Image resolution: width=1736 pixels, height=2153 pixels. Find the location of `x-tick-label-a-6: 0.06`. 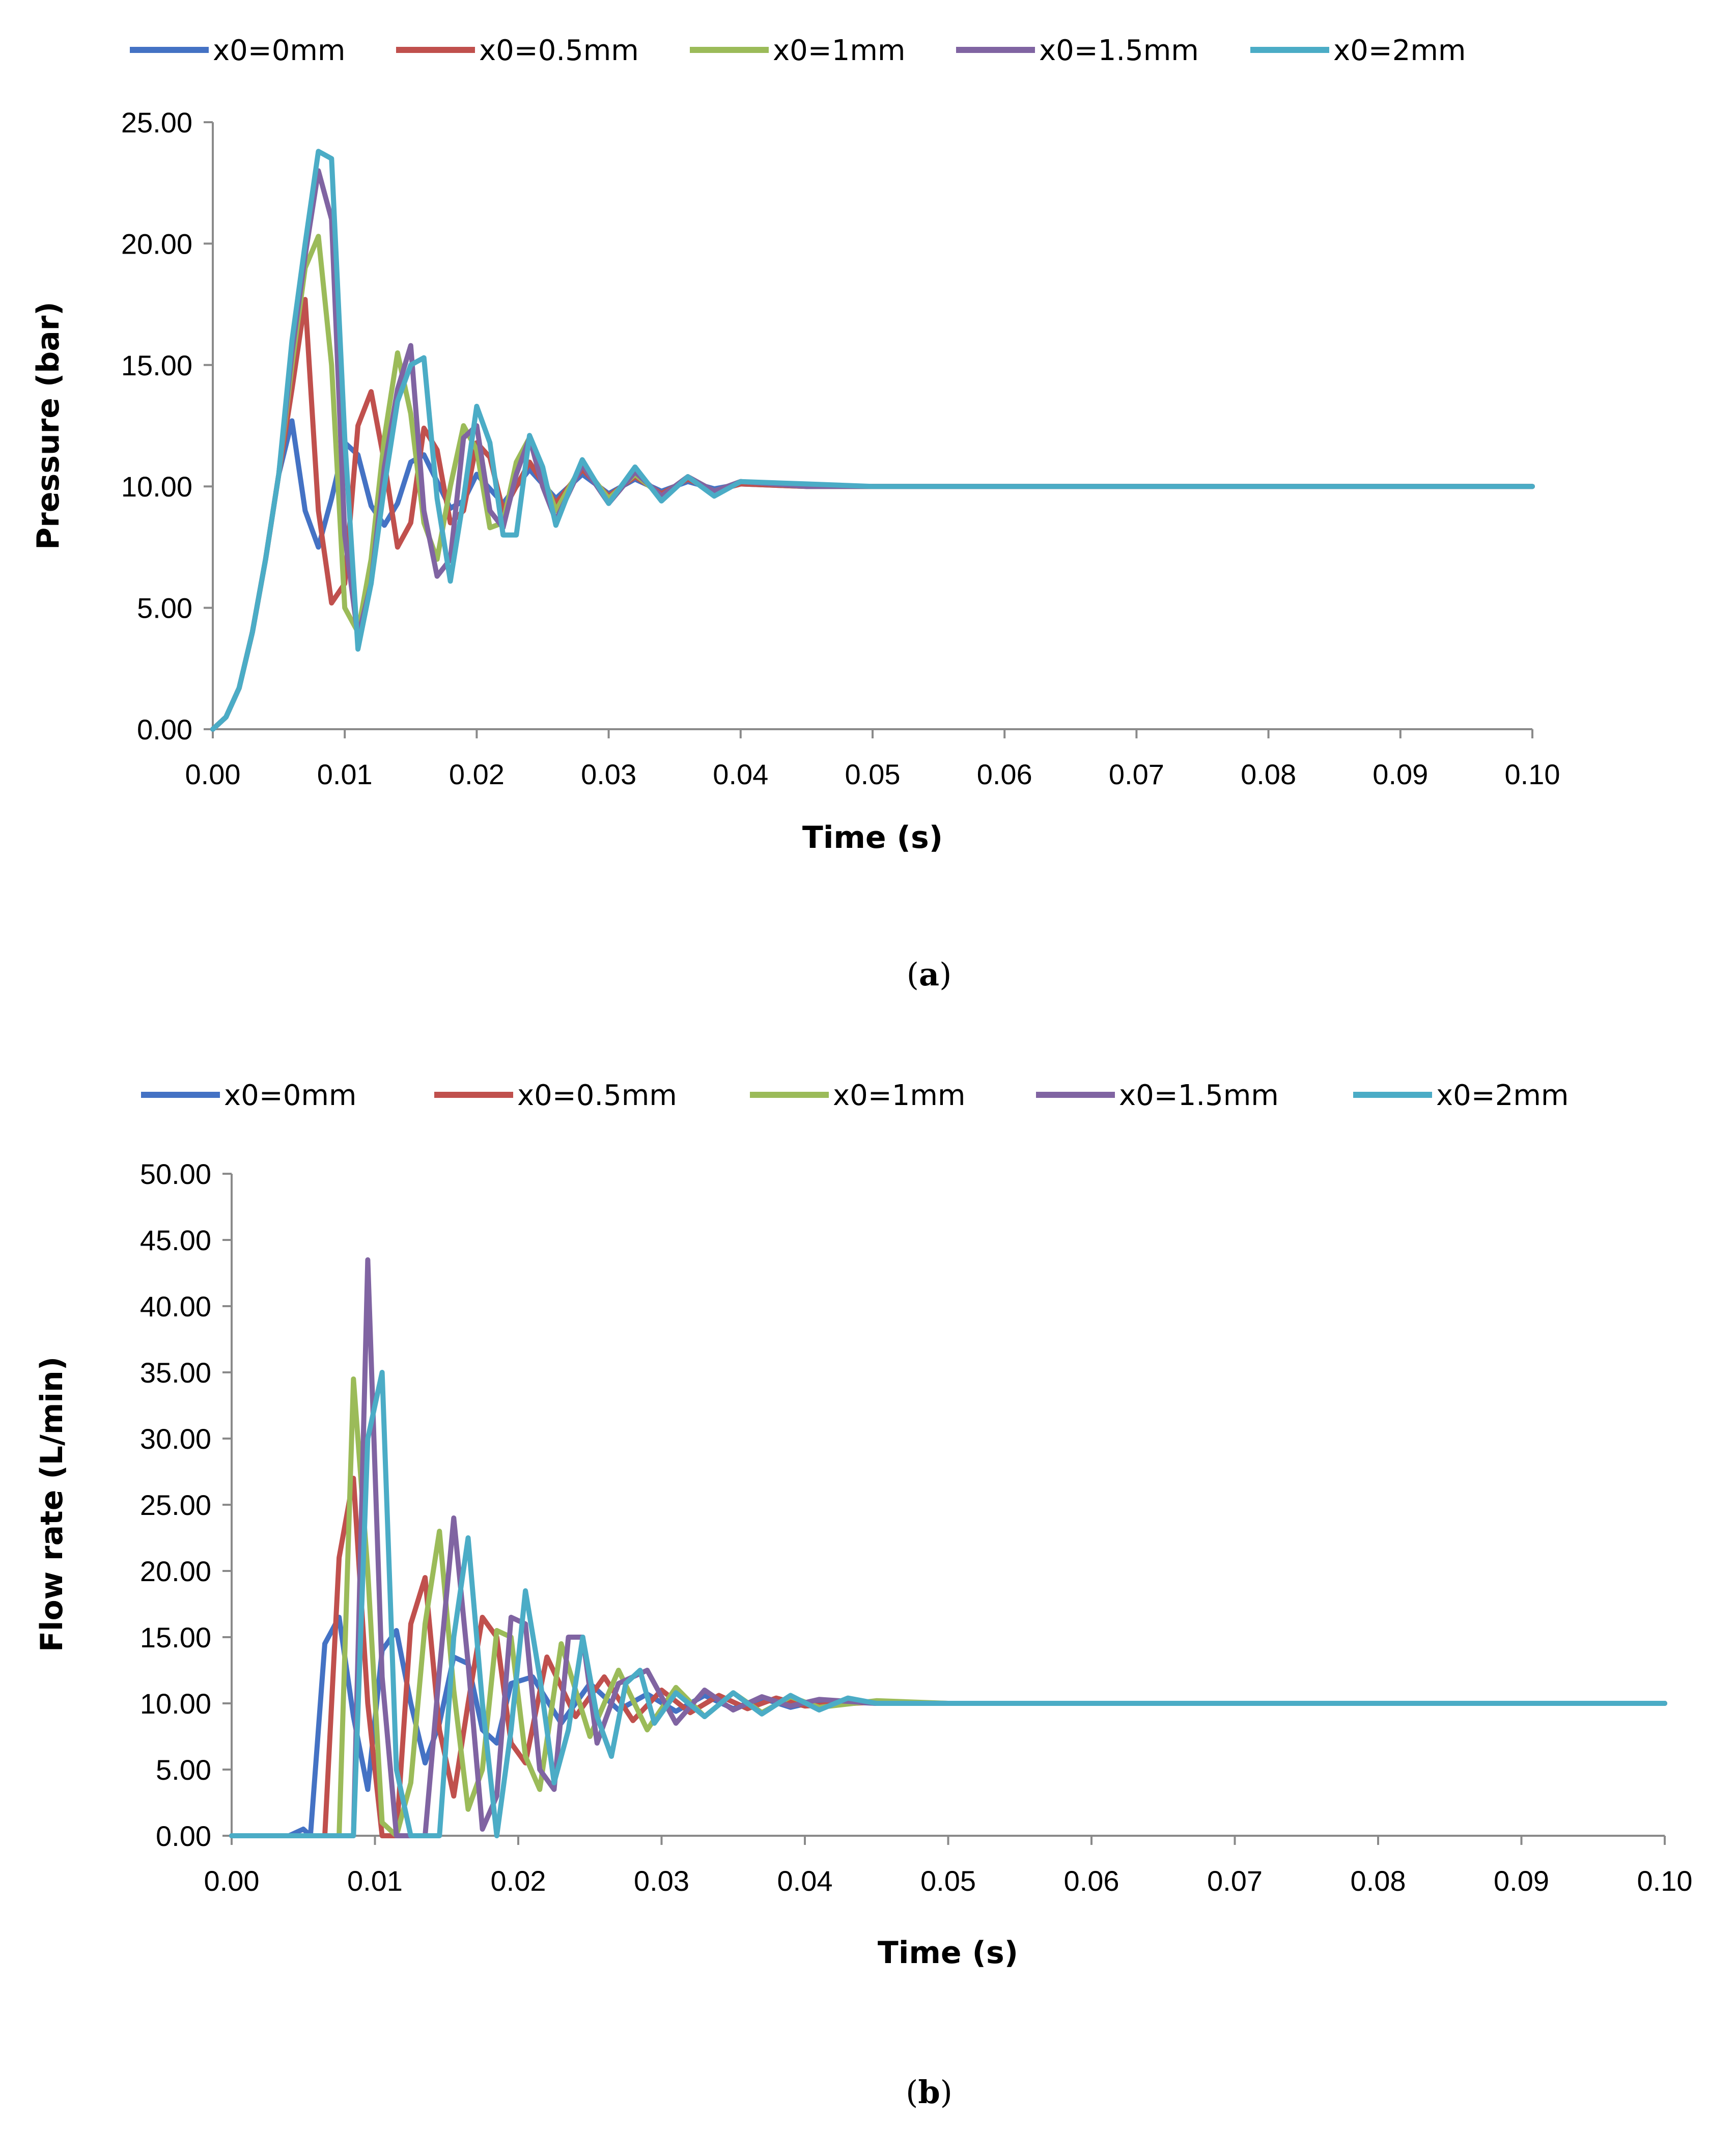

x-tick-label-a-6: 0.06 is located at coordinates (1004, 774).